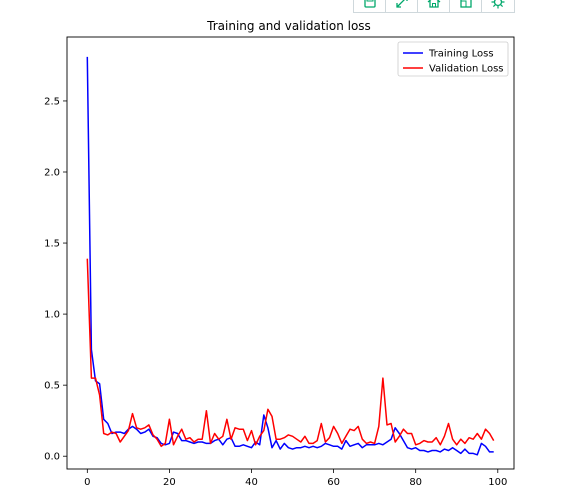  I want to click on chart-title: Training and validation loss, so click(288, 26).